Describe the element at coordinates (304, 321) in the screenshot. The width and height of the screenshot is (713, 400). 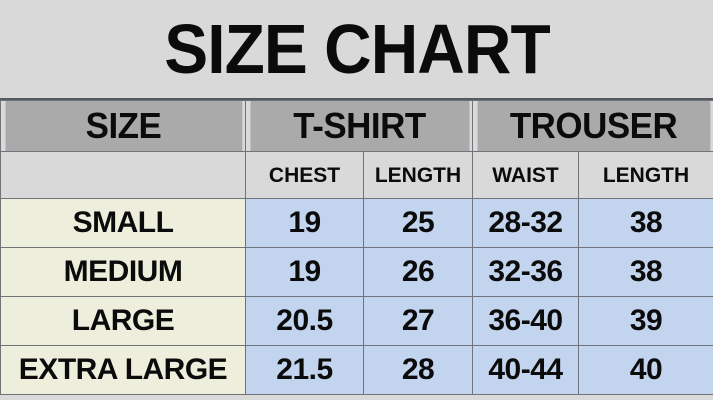
I see `chest-value: 20.5` at that location.